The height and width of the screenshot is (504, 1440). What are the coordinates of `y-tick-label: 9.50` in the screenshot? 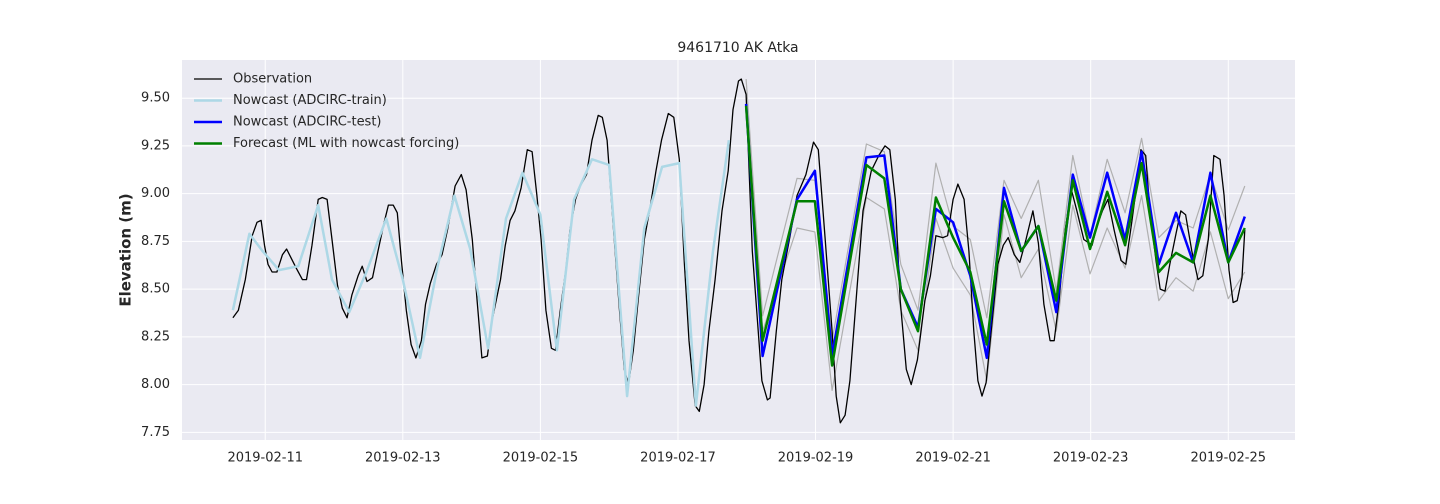 It's located at (155, 98).